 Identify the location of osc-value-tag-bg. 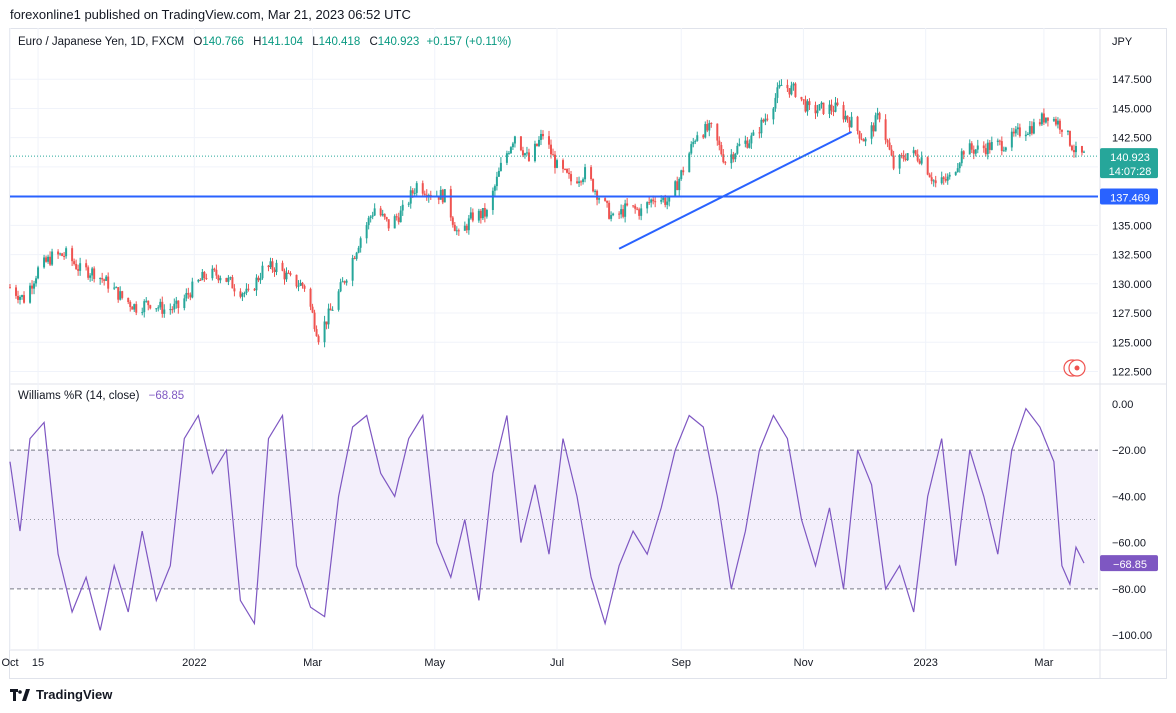
(1129, 563).